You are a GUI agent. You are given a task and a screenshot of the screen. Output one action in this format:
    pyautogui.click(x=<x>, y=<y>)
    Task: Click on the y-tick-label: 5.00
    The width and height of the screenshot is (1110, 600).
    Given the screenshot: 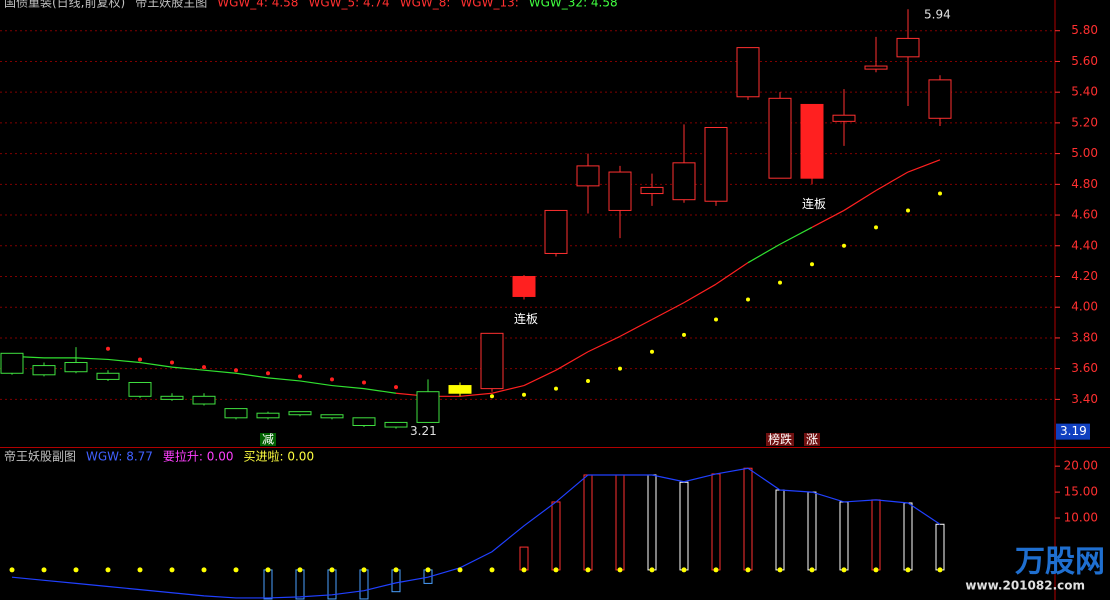 What is the action you would take?
    pyautogui.click(x=1084, y=153)
    